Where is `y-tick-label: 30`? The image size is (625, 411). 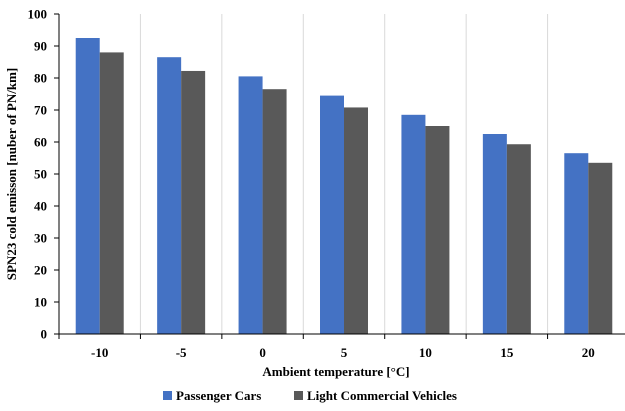
y-tick-label: 30 is located at coordinates (40, 238).